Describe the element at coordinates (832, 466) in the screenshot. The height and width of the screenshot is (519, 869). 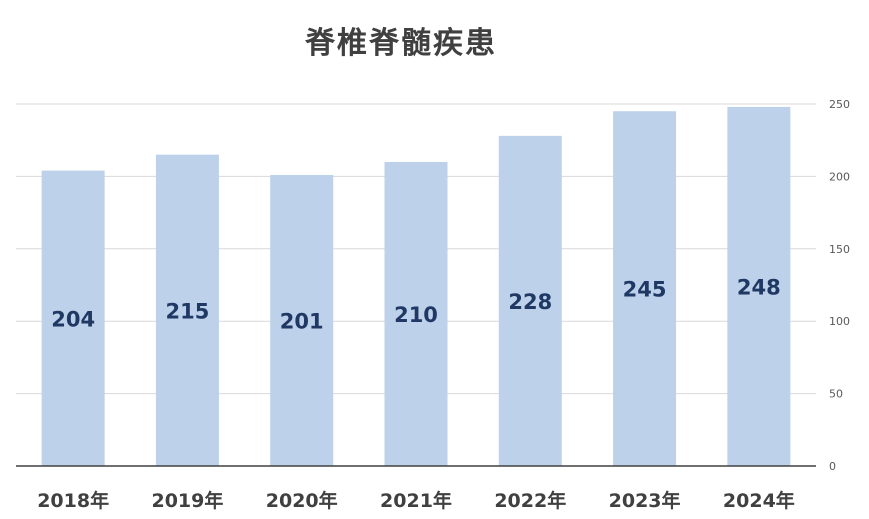
I see `y-tick-label: 0` at that location.